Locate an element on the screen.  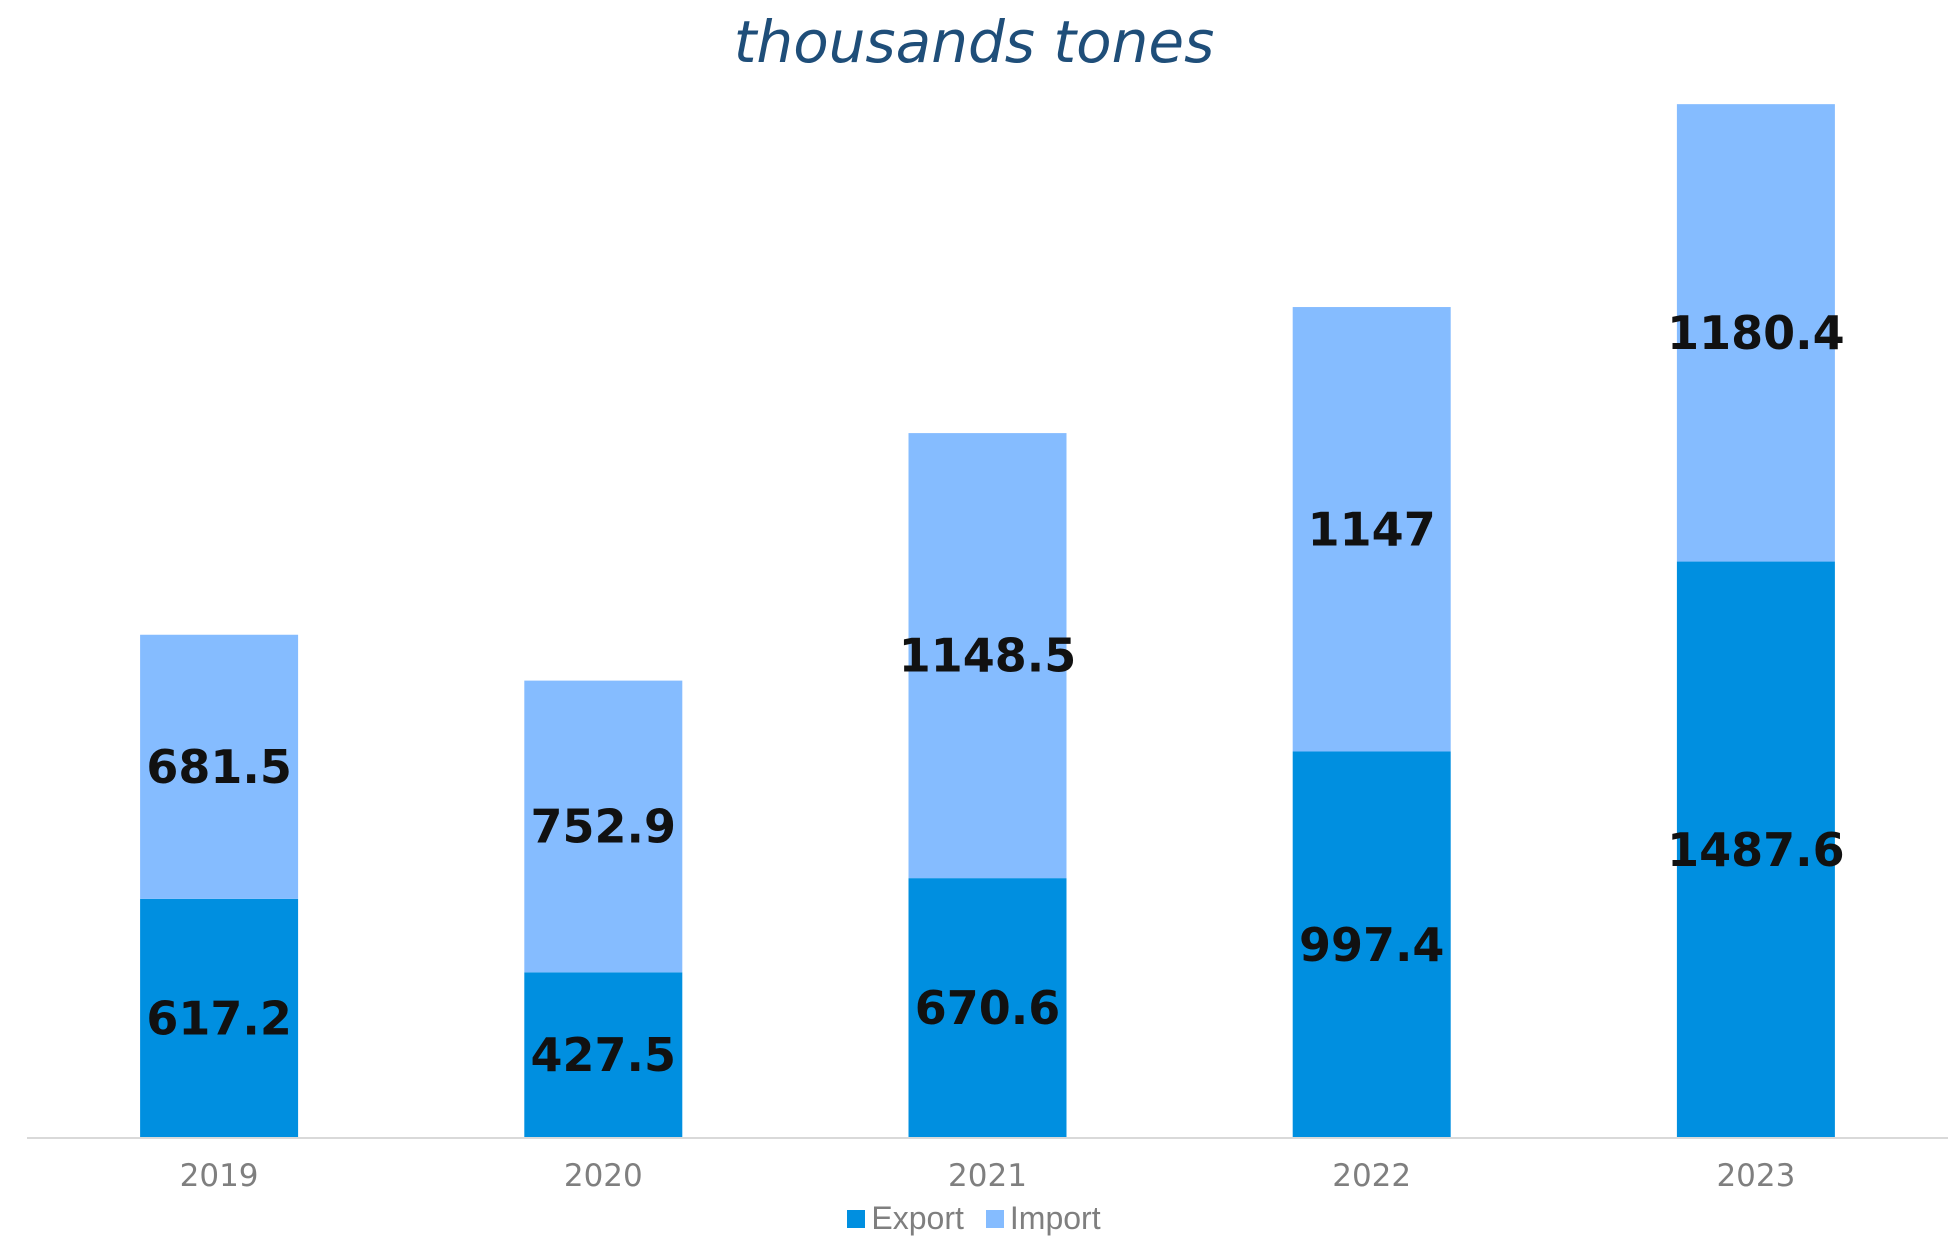
bar-export-2021 is located at coordinates (987, 1008).